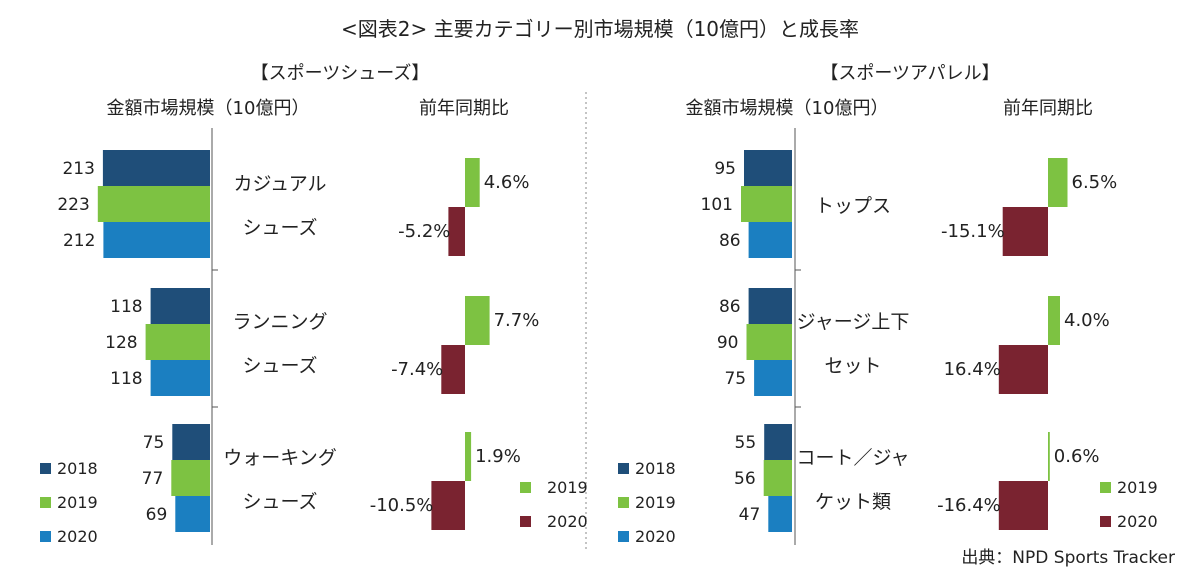 This screenshot has height=574, width=1201. What do you see at coordinates (1077, 456) in the screenshot?
I see `growth-value-label: 0.6%` at bounding box center [1077, 456].